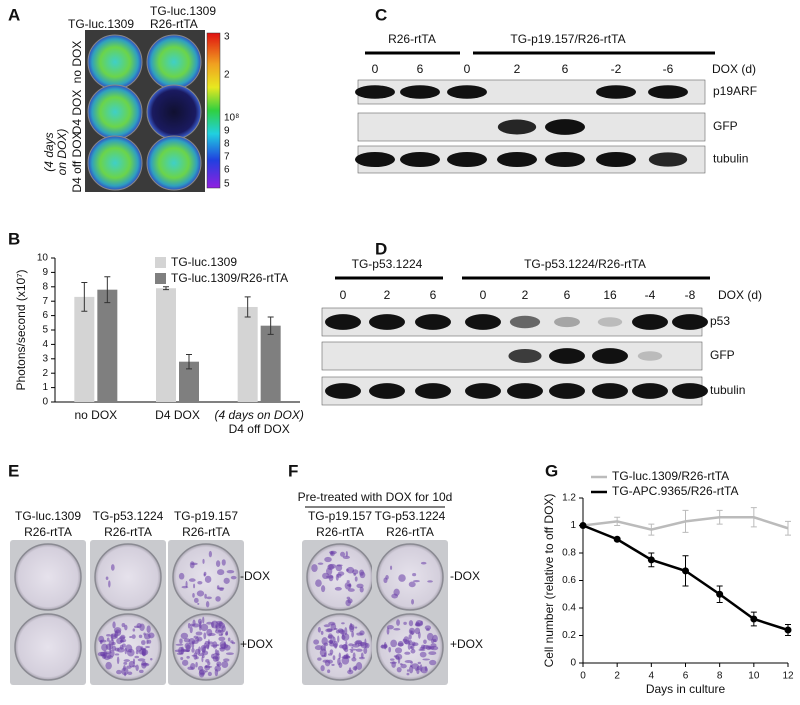  What do you see at coordinates (375, 497) in the screenshot?
I see `panel-title: Pre-treated with DOX for 10d` at bounding box center [375, 497].